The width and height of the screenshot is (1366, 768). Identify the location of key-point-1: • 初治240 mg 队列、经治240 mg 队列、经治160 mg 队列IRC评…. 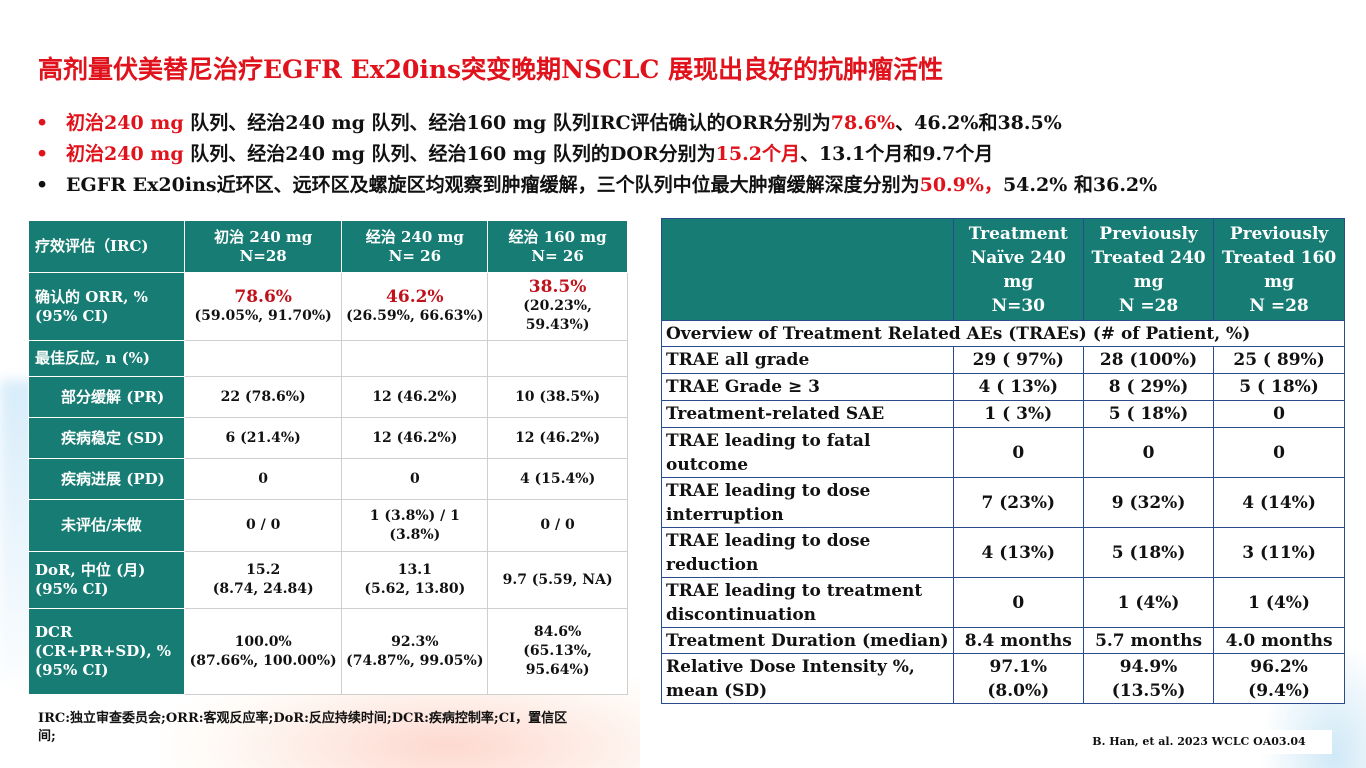
(596, 123).